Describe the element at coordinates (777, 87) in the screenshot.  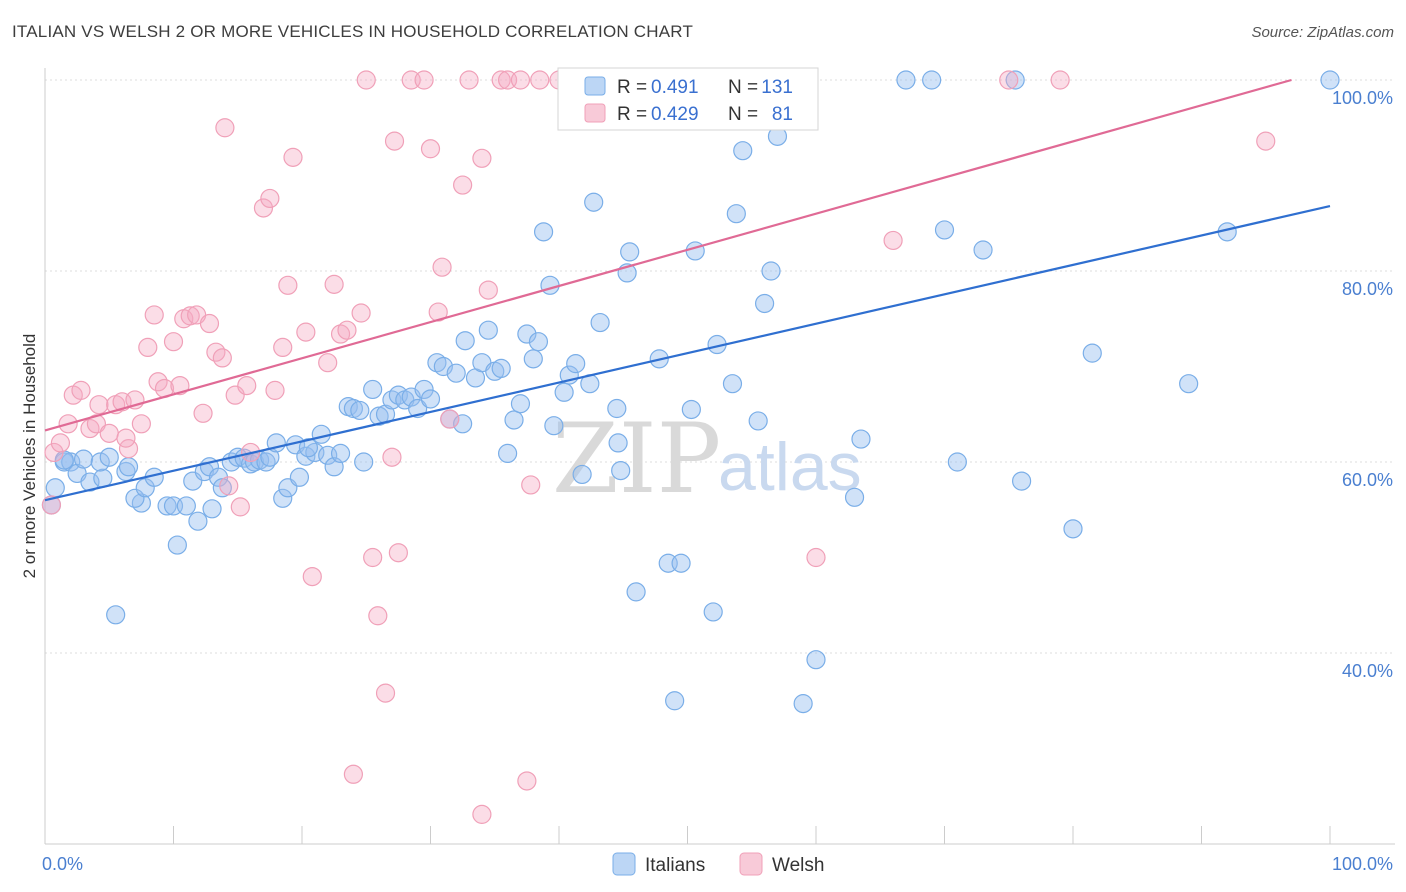
I see `legend-n-value-italians: 131` at that location.